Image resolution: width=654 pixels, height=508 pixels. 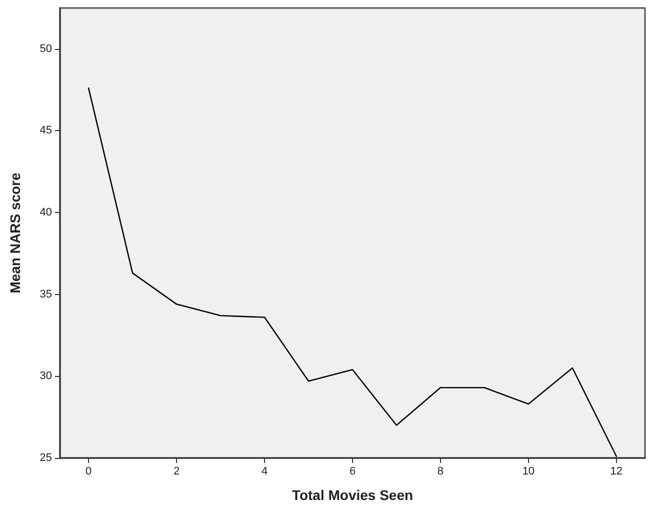 What do you see at coordinates (46, 458) in the screenshot?
I see `y-tick-label: 25` at bounding box center [46, 458].